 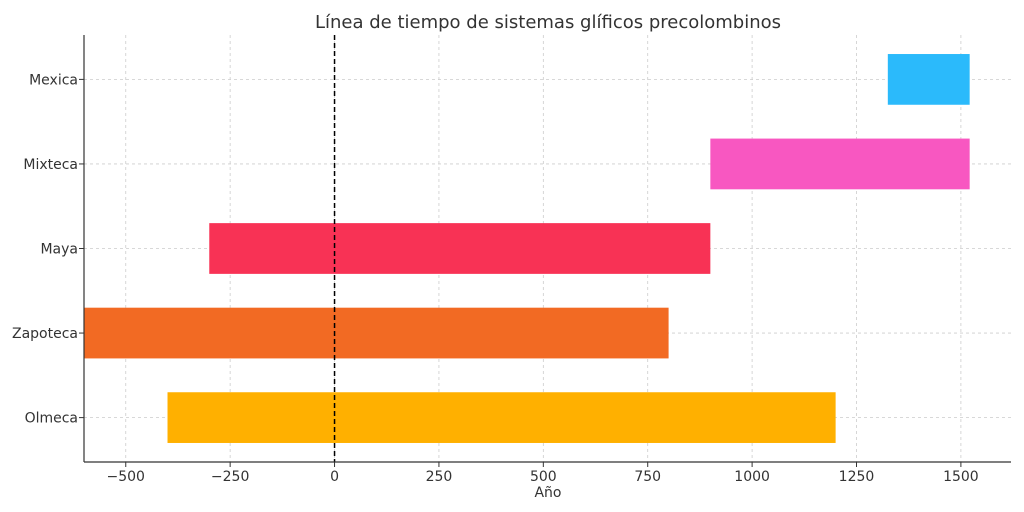 What do you see at coordinates (126, 477) in the screenshot?
I see `x-tick-label: −500` at bounding box center [126, 477].